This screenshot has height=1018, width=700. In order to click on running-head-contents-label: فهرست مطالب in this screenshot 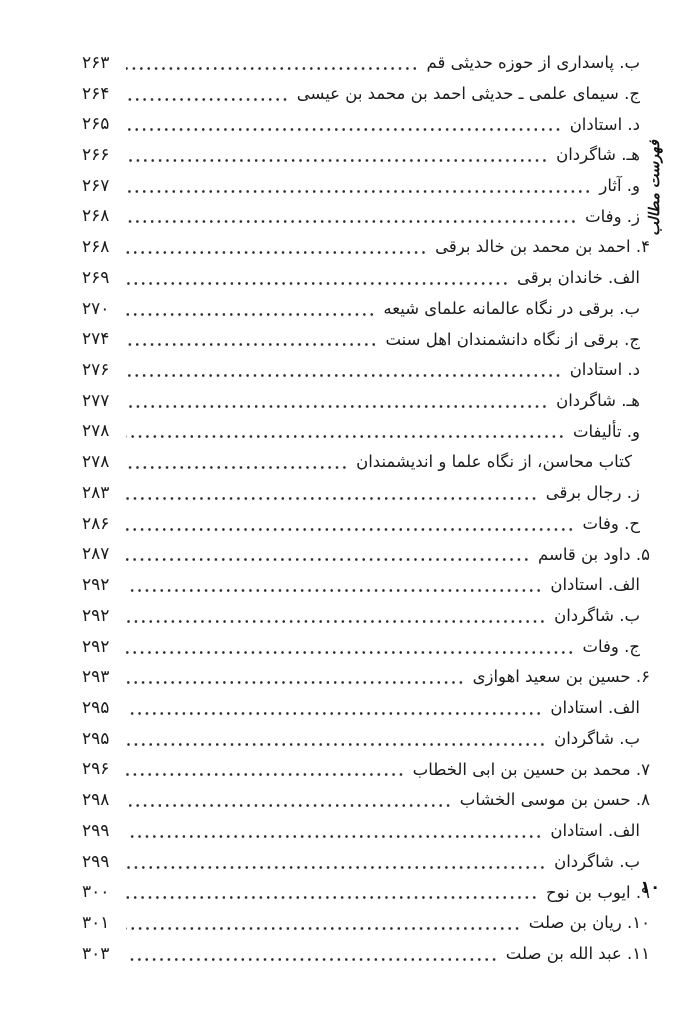, I will do `click(655, 188)`.